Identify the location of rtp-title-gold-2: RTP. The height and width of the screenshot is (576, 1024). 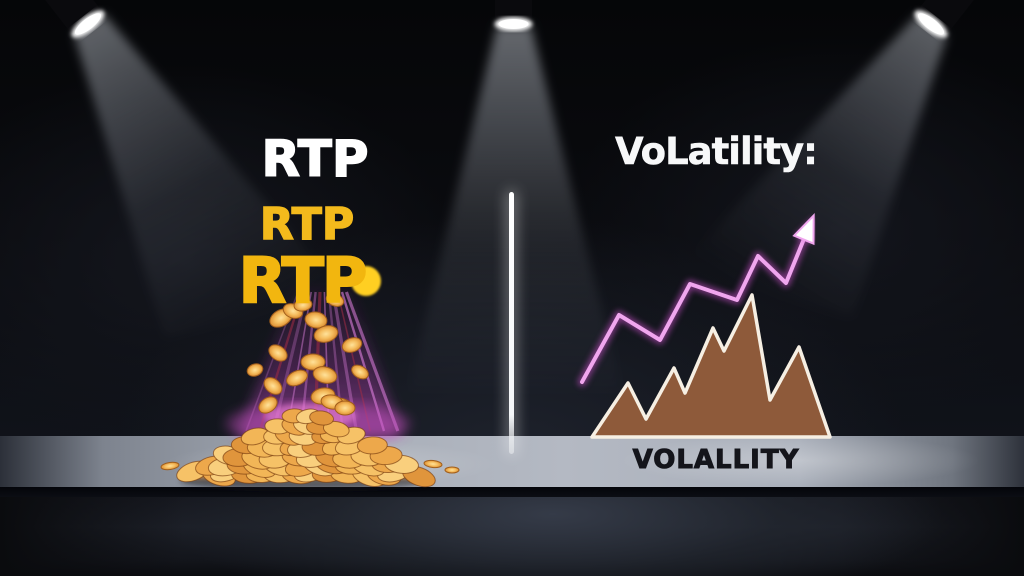
(303, 280).